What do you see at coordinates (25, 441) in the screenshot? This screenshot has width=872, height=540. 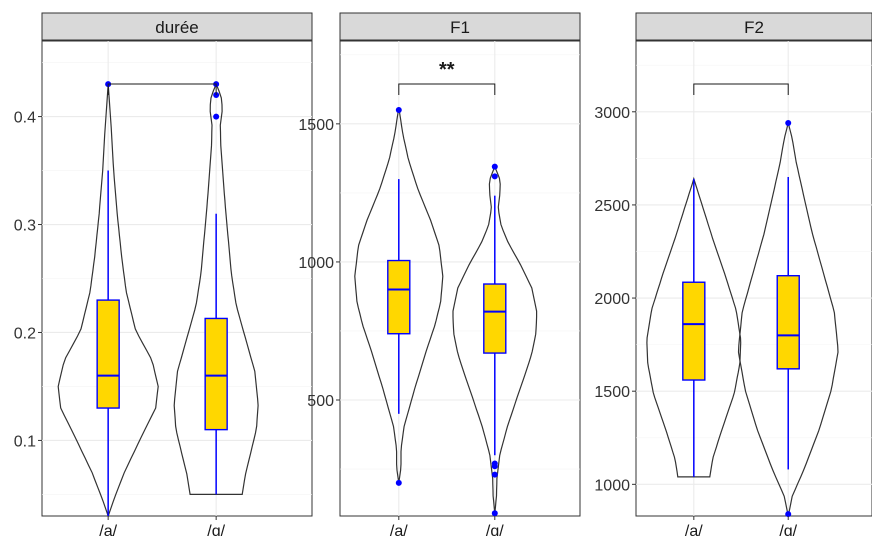 I see `y-tick-label: 0.1` at bounding box center [25, 441].